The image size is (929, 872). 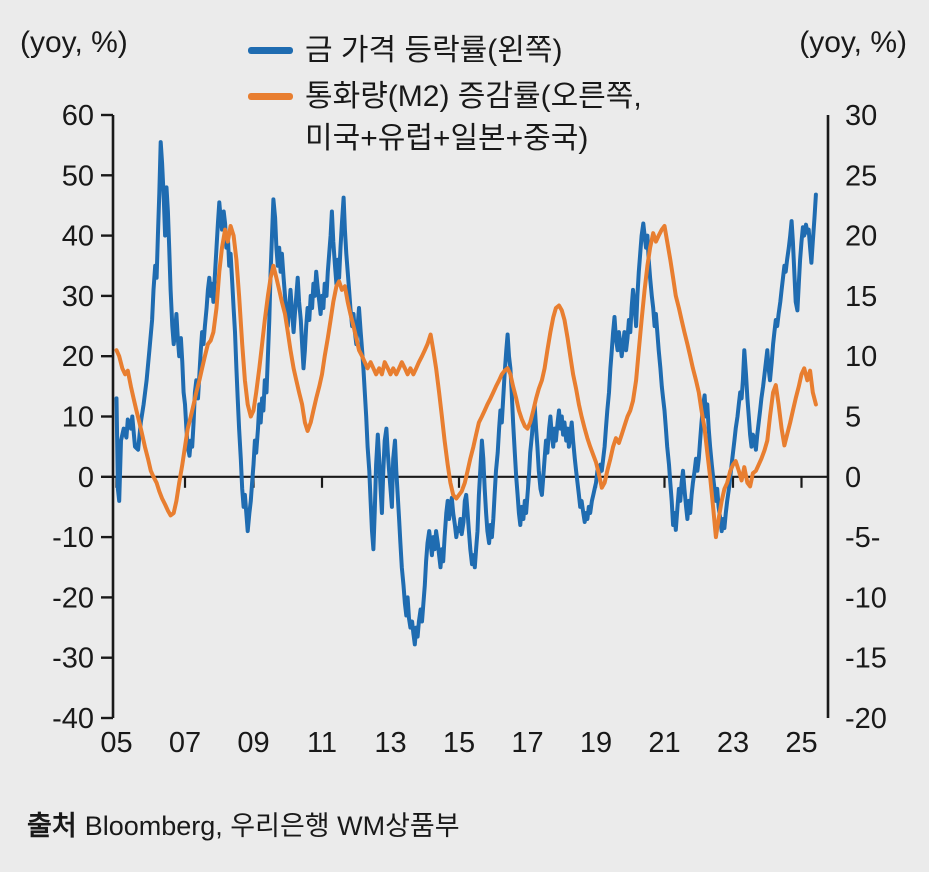 I want to click on right-axis-tick-label: -10, so click(x=866, y=598).